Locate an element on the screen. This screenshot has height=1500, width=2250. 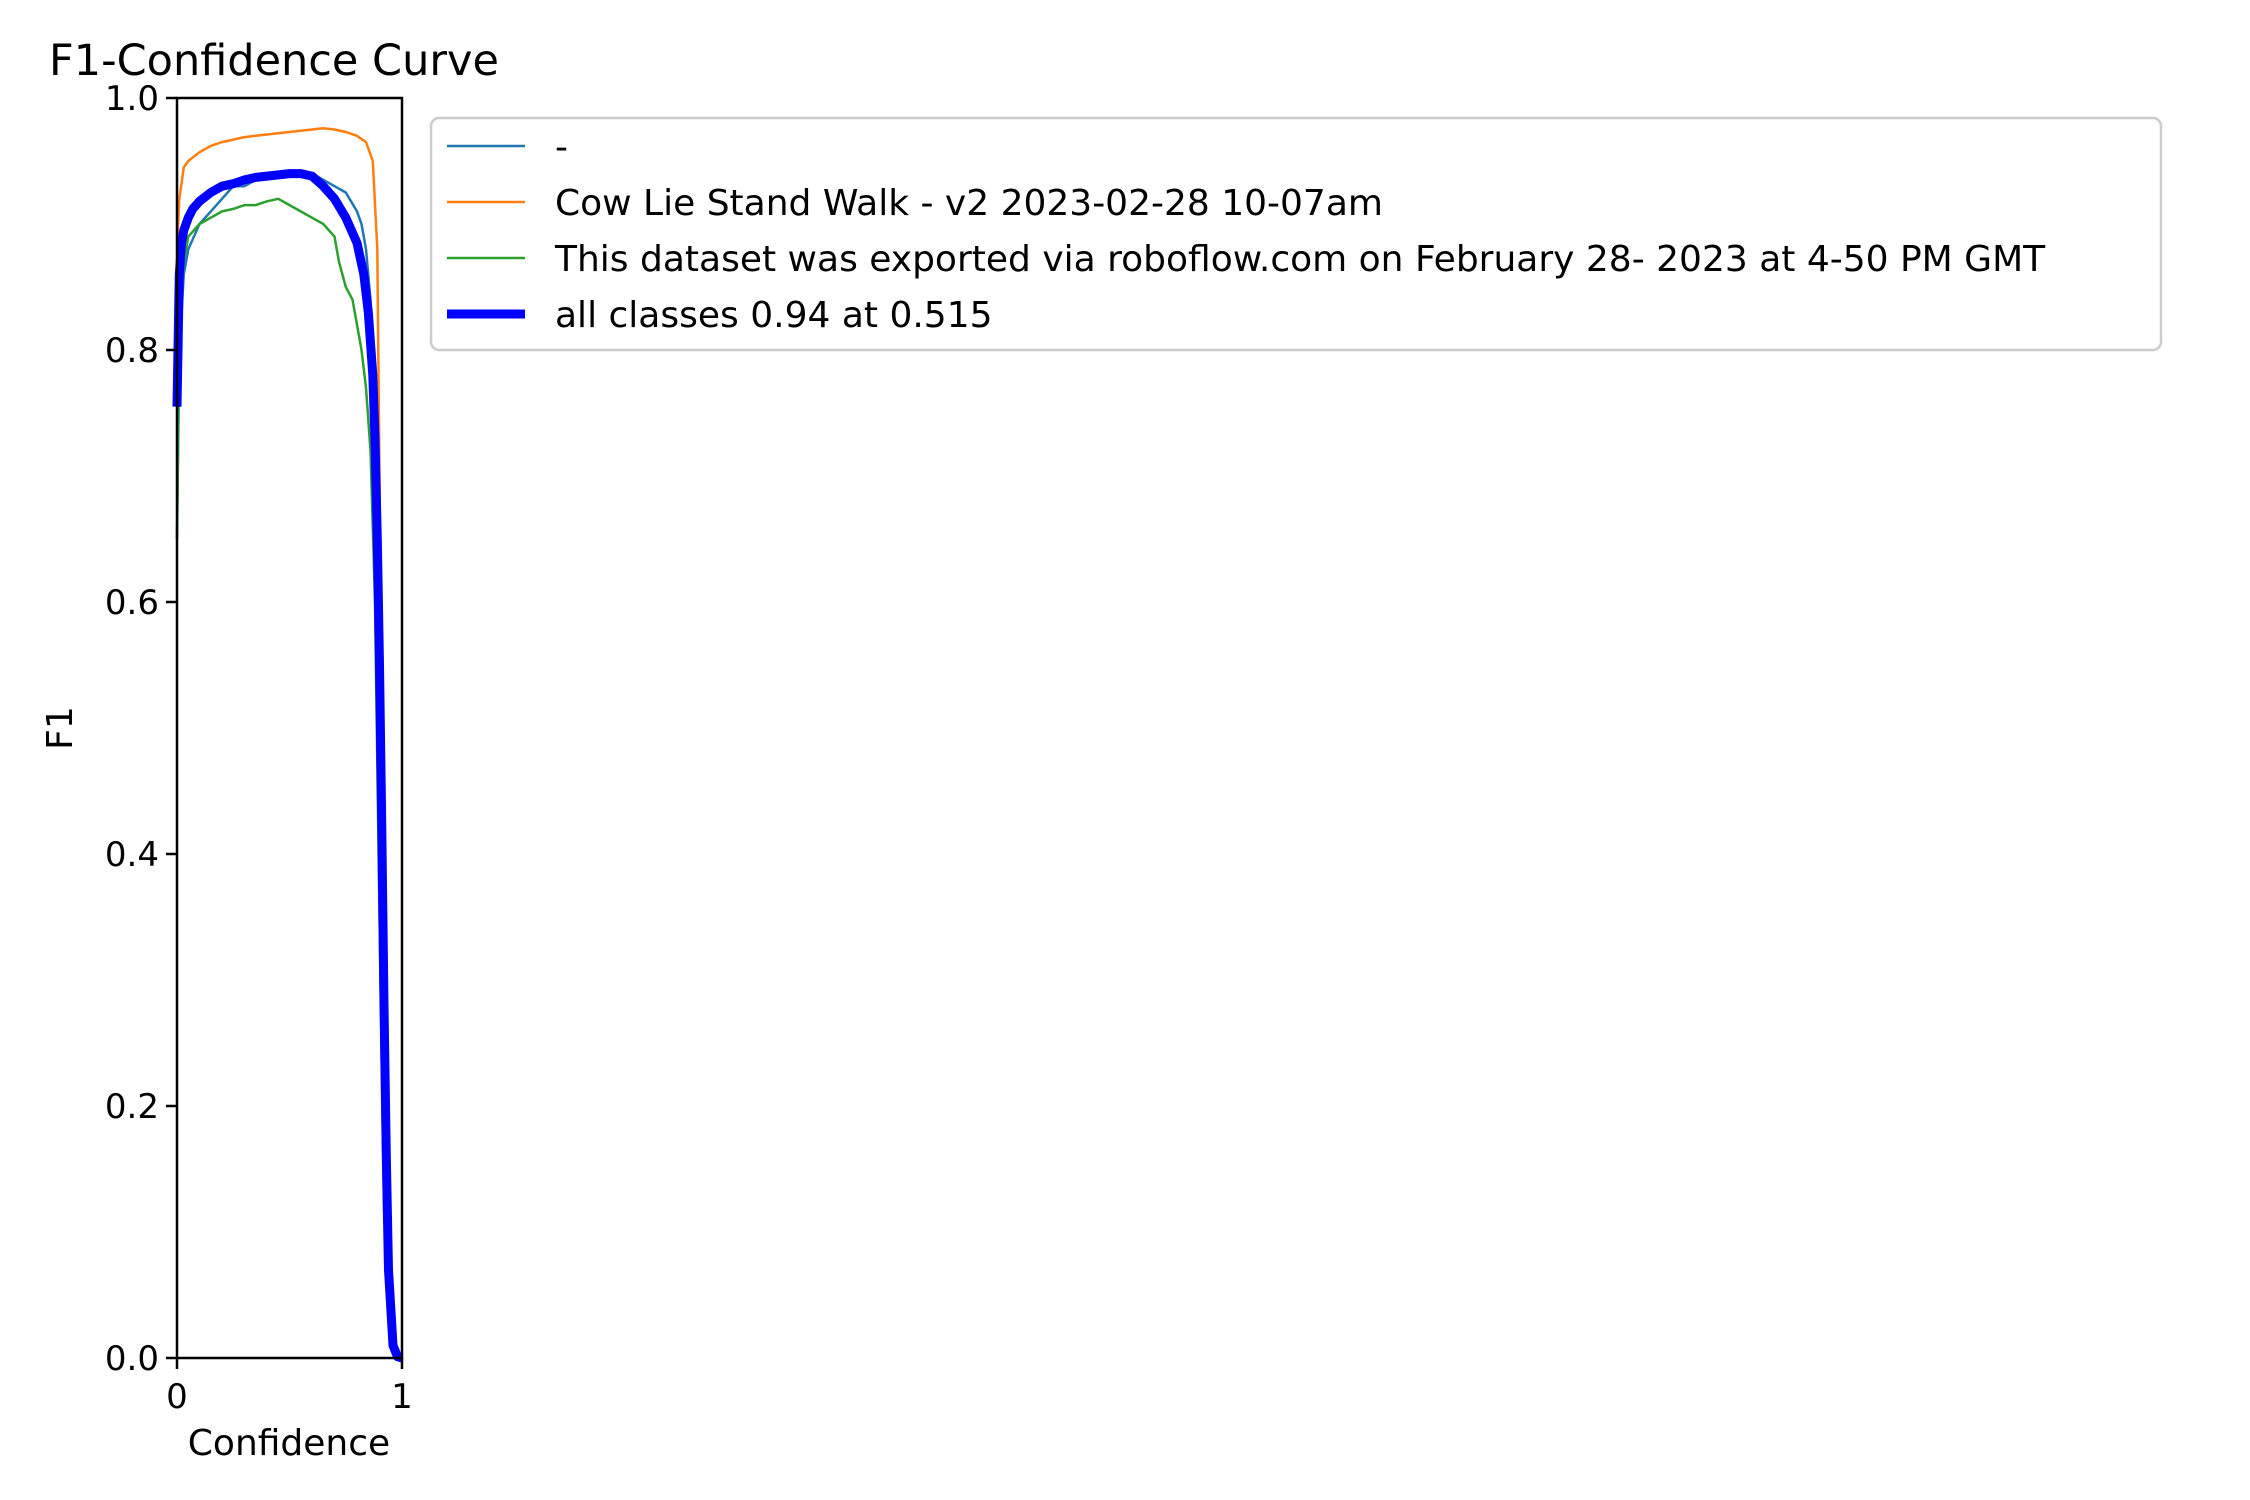
plot-frame is located at coordinates (289, 728).